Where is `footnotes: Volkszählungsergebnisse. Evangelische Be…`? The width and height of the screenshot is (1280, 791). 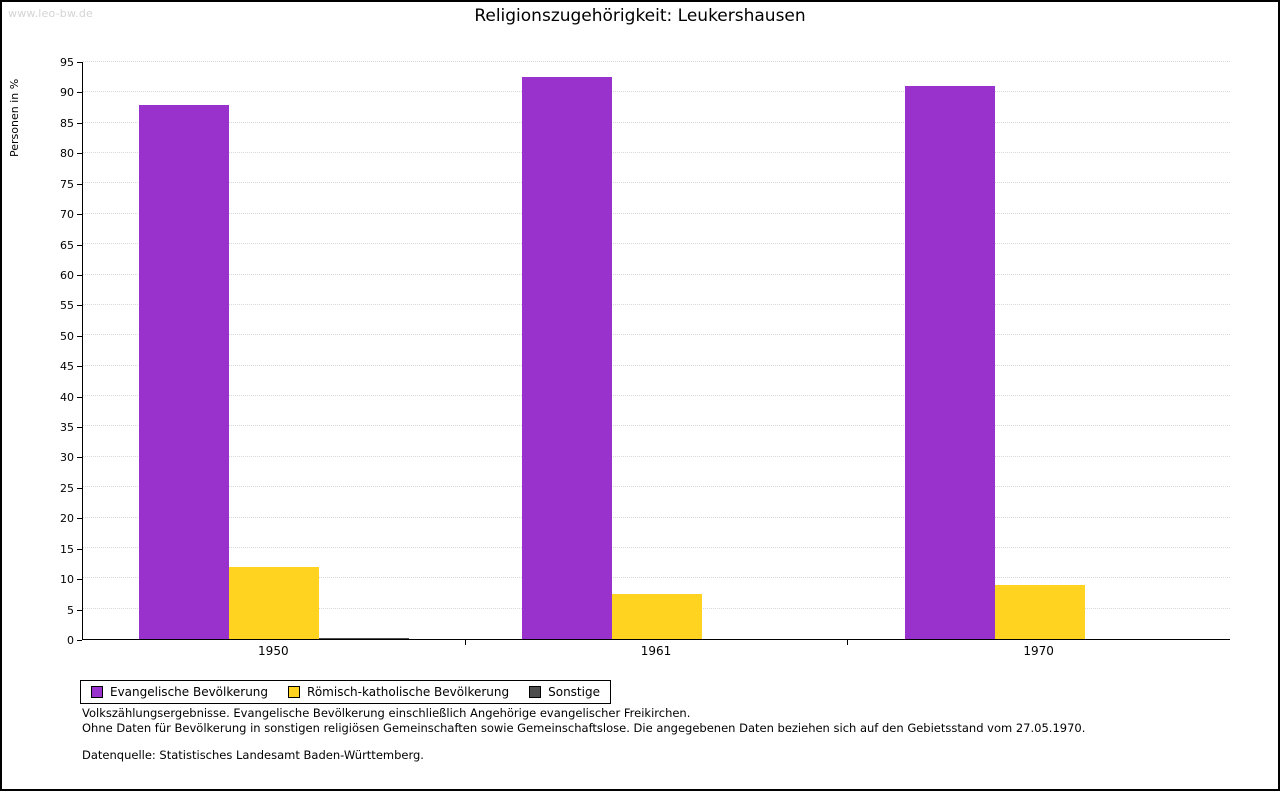
footnotes: Volkszählungsergebnisse. Evangelische Be… is located at coordinates (583, 720).